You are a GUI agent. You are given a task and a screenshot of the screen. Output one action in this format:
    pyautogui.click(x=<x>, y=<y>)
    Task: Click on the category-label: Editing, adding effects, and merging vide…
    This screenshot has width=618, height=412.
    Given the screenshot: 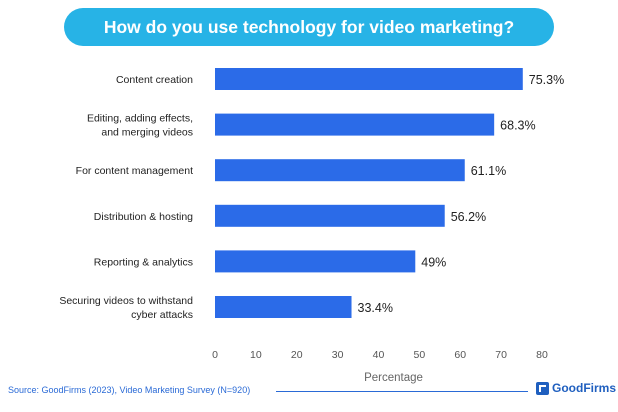 What is the action you would take?
    pyautogui.click(x=140, y=126)
    